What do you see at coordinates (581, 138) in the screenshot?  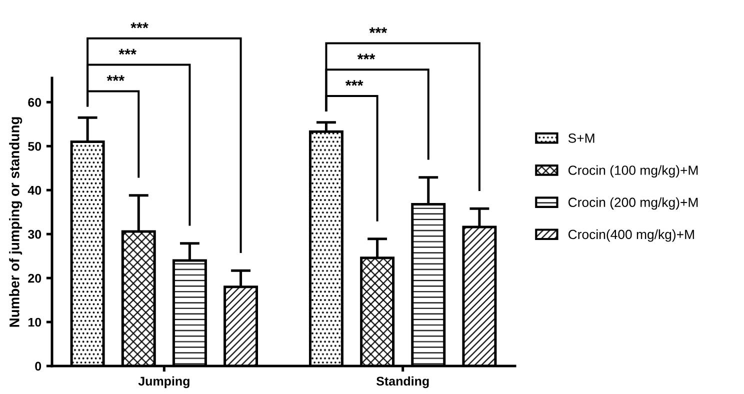 I see `legend-label: S+M` at bounding box center [581, 138].